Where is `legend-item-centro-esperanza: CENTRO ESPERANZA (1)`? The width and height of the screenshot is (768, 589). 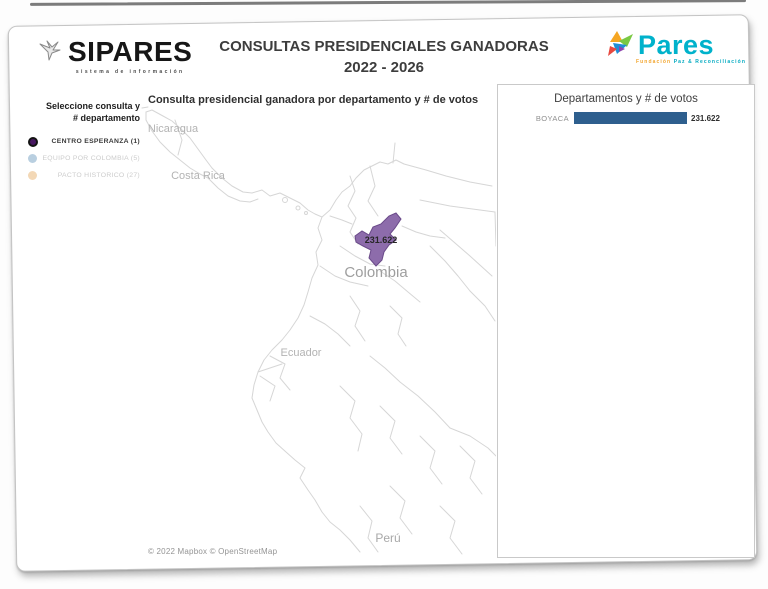
legend-item-centro-esperanza: CENTRO ESPERANZA (1) is located at coordinates (81, 141).